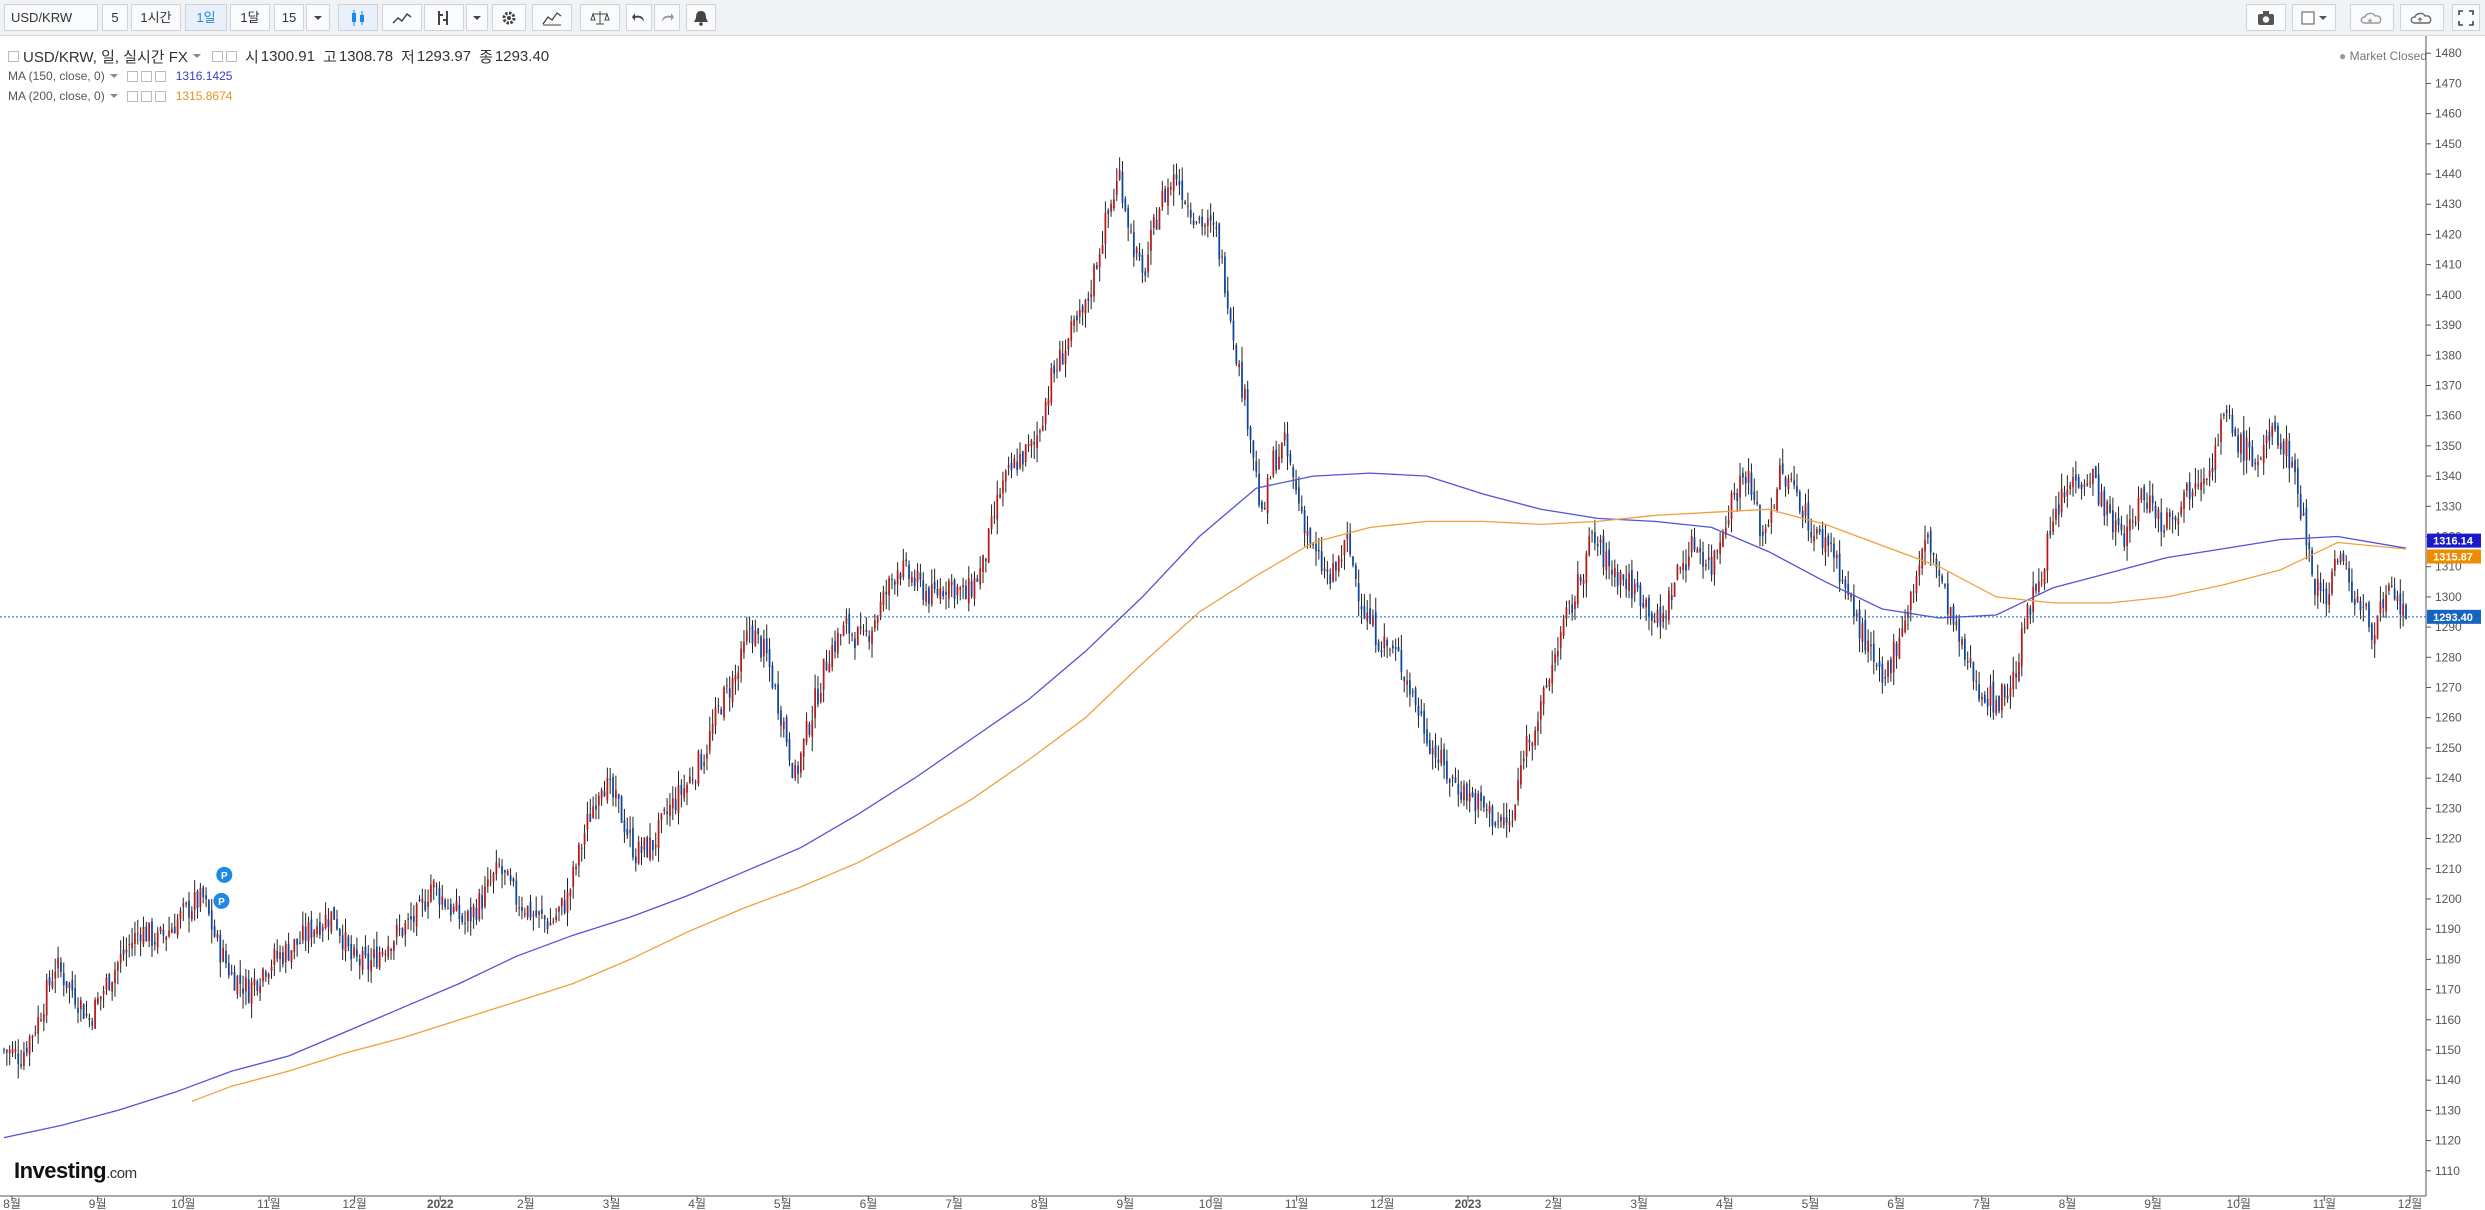 The width and height of the screenshot is (2485, 1210). What do you see at coordinates (486, 57) in the screenshot?
I see `close-label: 종` at bounding box center [486, 57].